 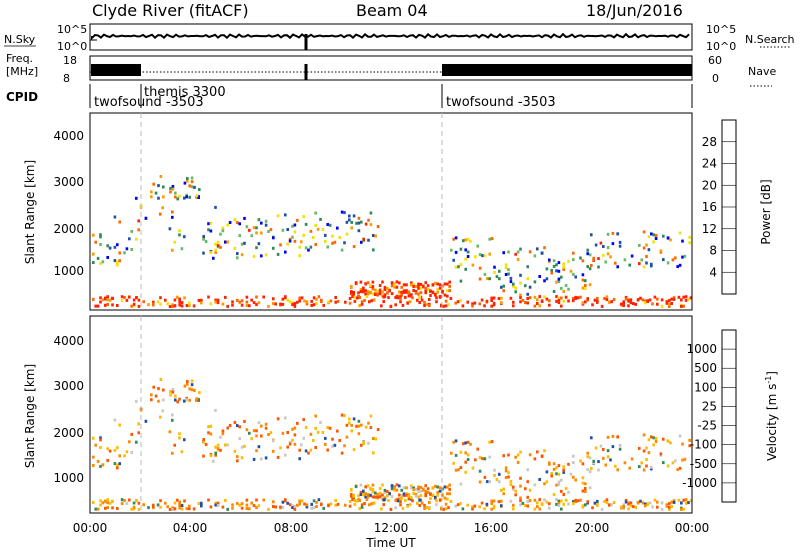 I want to click on power-colorbar-tick: 28, so click(x=709, y=142).